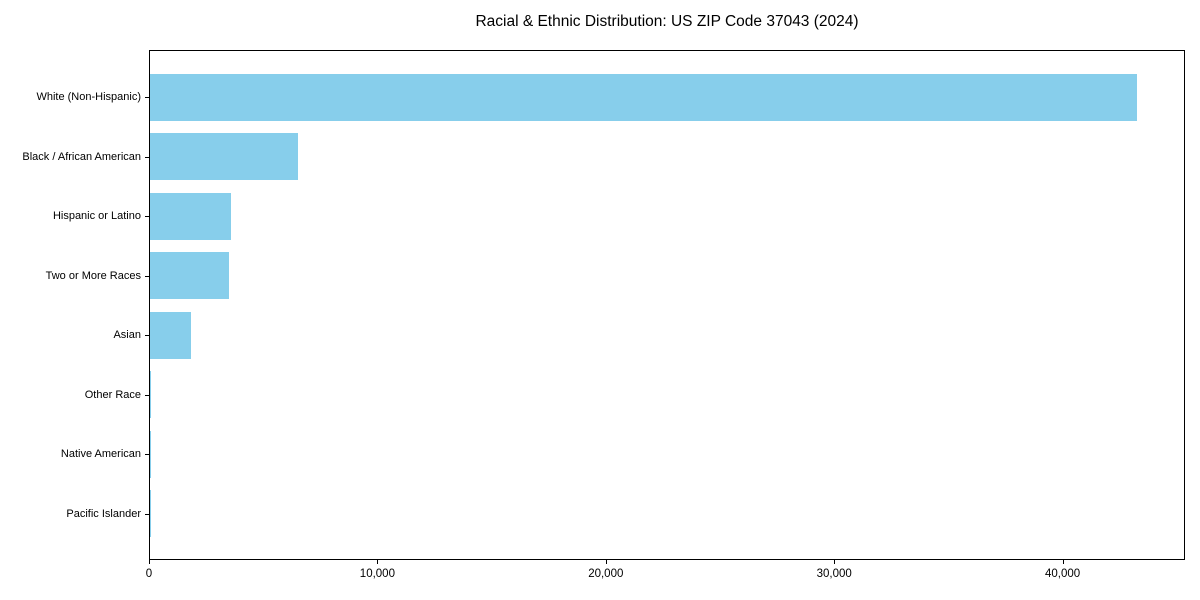  What do you see at coordinates (189, 276) in the screenshot?
I see `bar-two-or-more-races` at bounding box center [189, 276].